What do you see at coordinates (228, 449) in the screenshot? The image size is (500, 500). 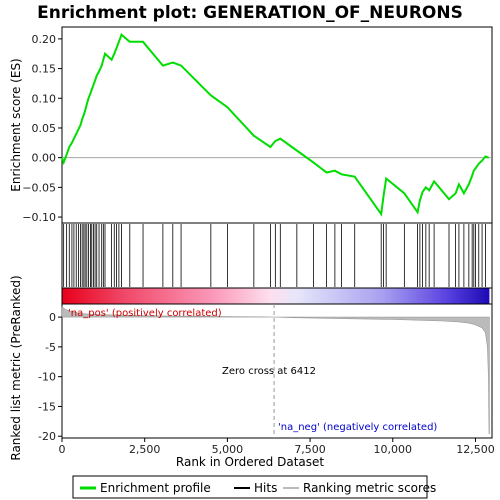 I see `x-tick-label: 5,000` at bounding box center [228, 449].